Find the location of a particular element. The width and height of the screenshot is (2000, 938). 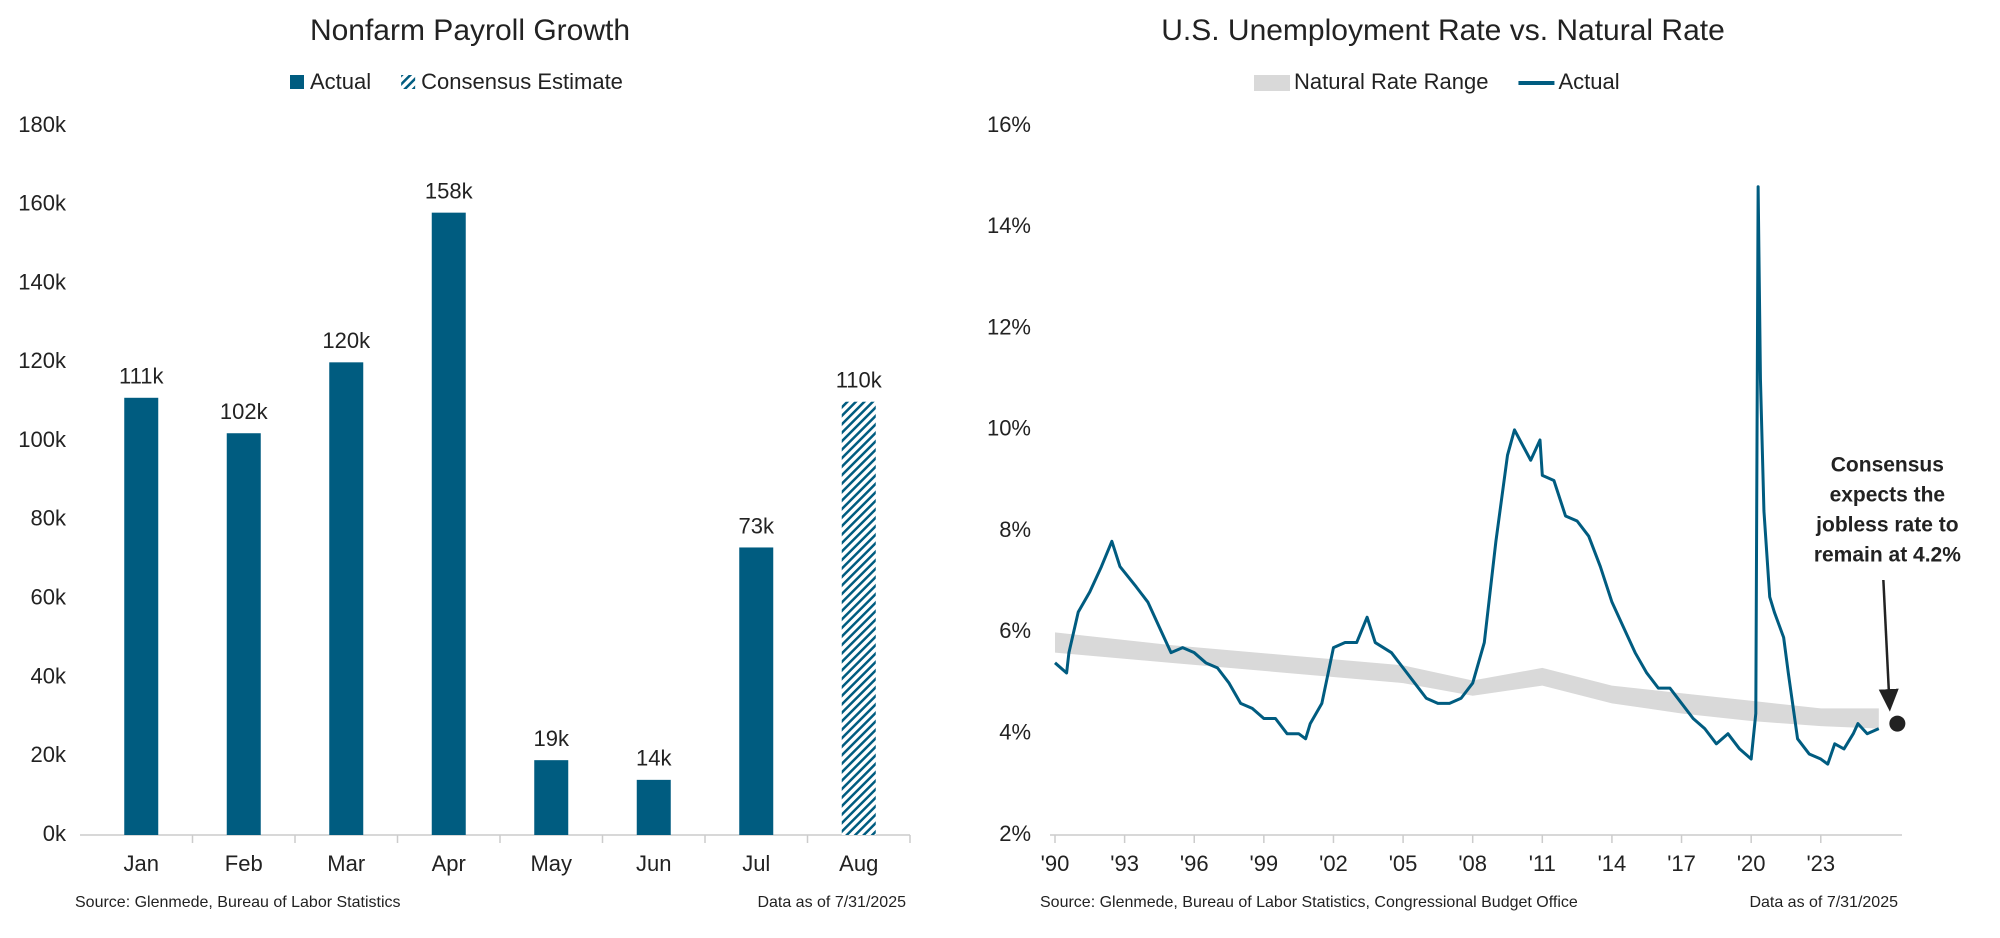

x-tick-label: '99 is located at coordinates (1264, 863).